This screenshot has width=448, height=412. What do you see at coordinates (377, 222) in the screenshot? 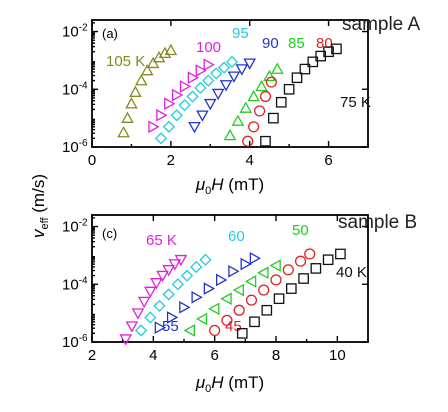
I see `sample-label: sample B` at bounding box center [377, 222].